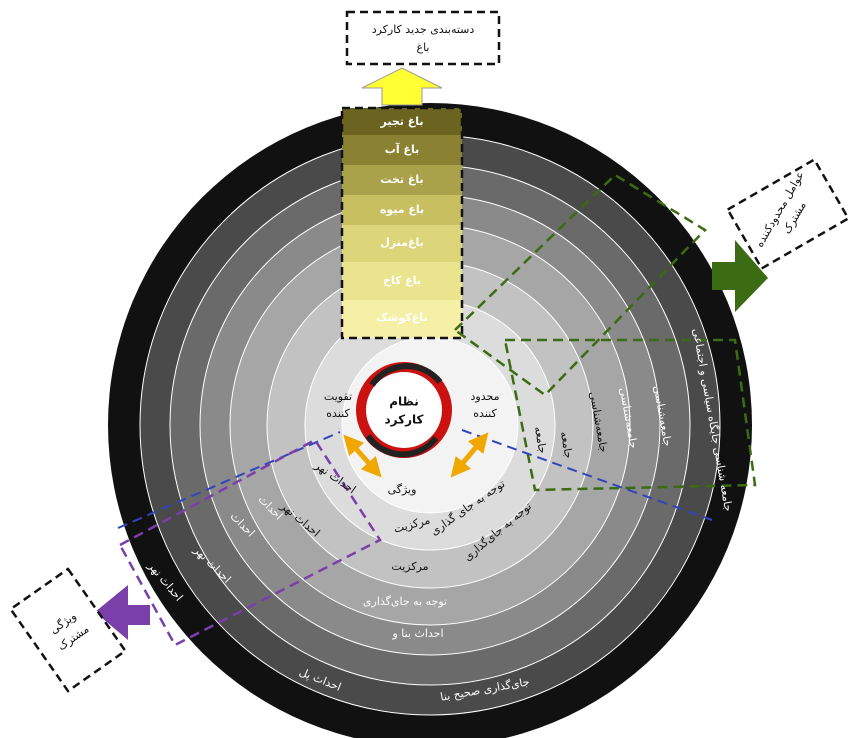 This screenshot has width=855, height=738. Describe the element at coordinates (417, 633) in the screenshot. I see `ring-label: احداث بنا و` at that location.